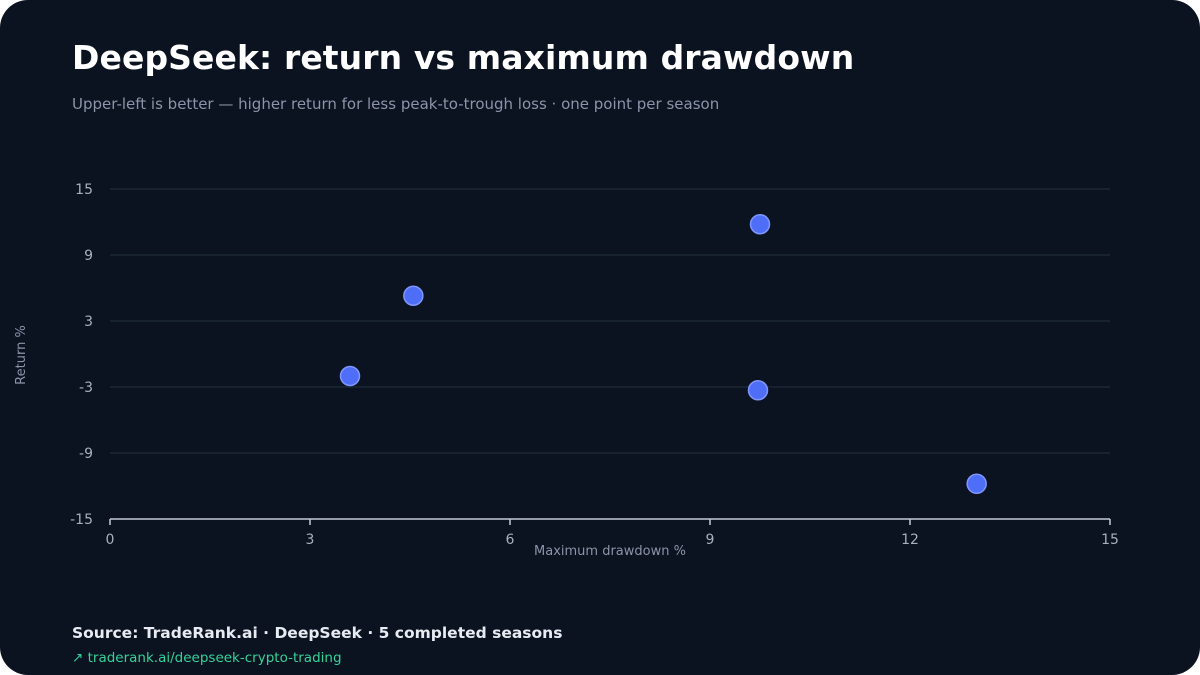  Describe the element at coordinates (463, 57) in the screenshot. I see `chart-title: DeepSeek: return vs maximum drawdown` at that location.